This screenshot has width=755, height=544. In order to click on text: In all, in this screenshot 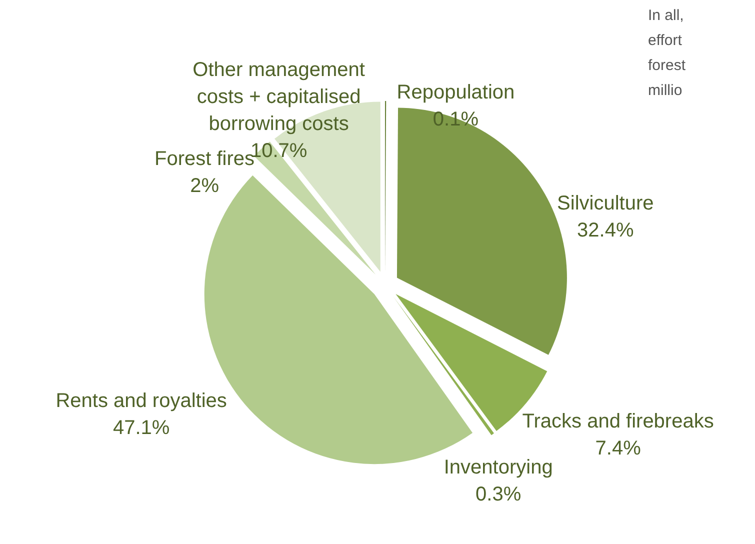, I will do `click(666, 15)`.